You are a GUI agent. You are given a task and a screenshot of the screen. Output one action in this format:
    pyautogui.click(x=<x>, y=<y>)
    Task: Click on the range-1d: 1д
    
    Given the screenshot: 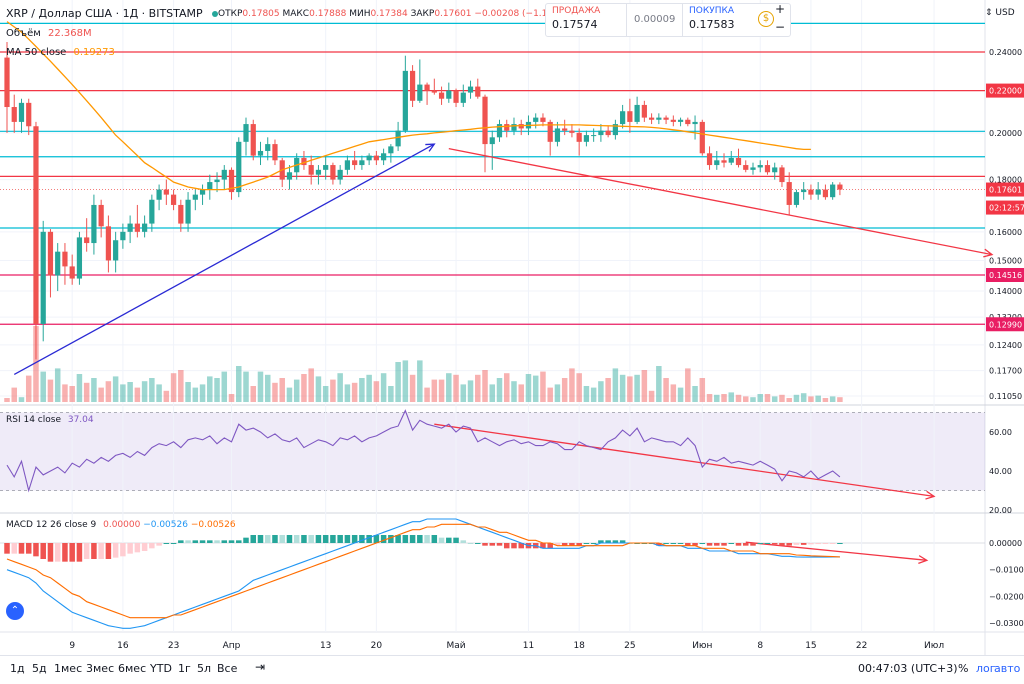 What is the action you would take?
    pyautogui.click(x=17, y=668)
    